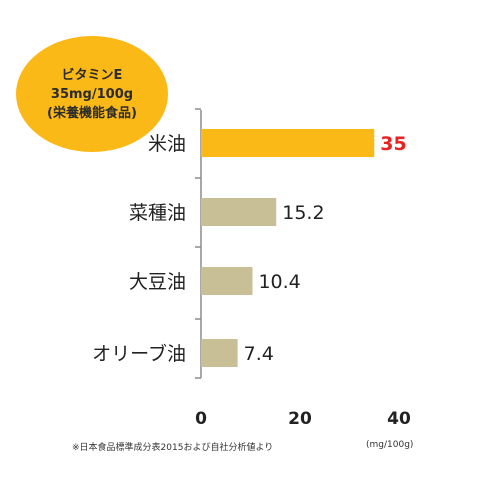  I want to click on unit-label: (mg/100g), so click(389, 445).